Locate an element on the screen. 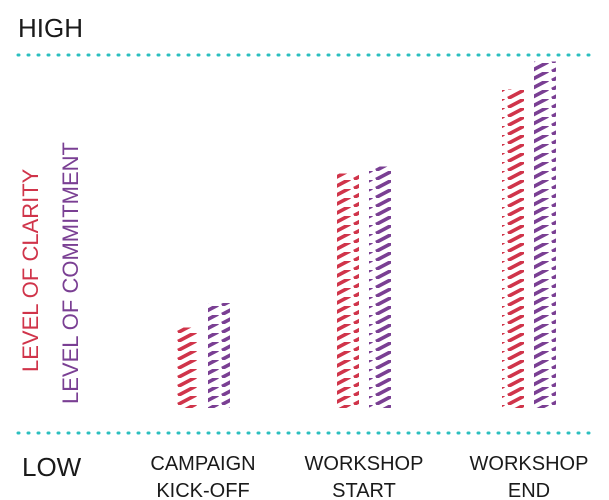  y-axis-low-label: LOW is located at coordinates (52, 467).